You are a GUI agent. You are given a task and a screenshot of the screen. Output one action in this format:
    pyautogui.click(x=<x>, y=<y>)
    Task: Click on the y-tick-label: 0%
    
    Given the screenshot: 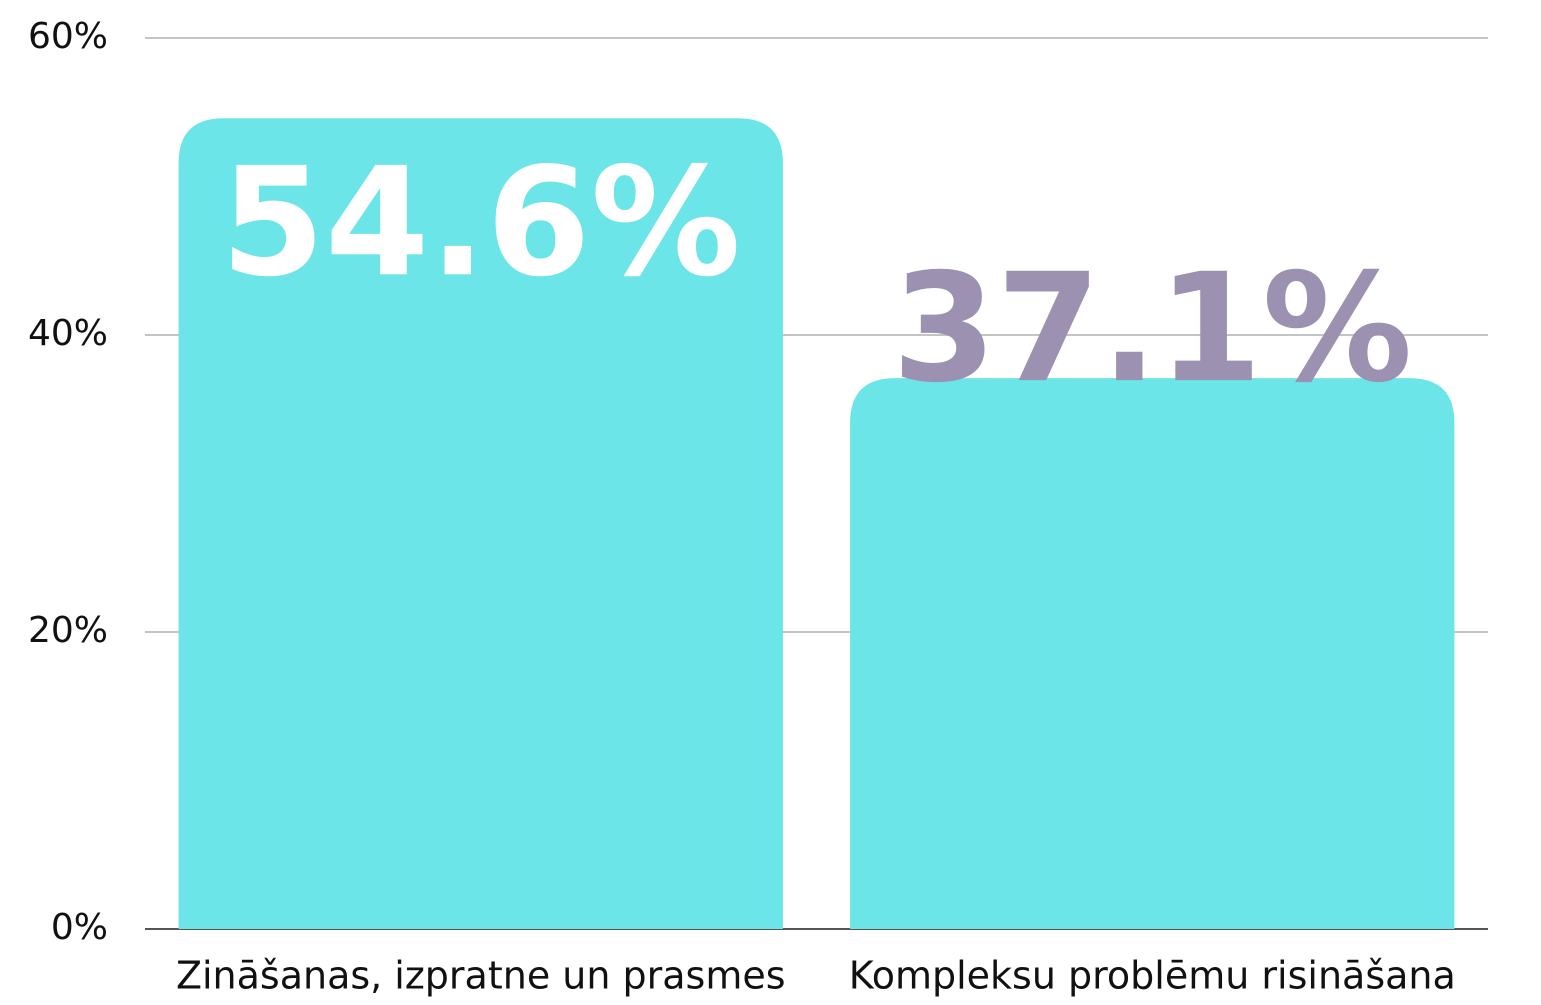 What is the action you would take?
    pyautogui.click(x=79, y=927)
    